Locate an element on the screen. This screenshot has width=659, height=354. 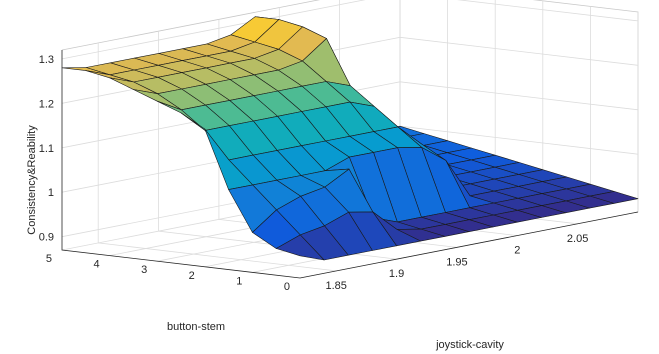
x-tick-label: 1.9 is located at coordinates (396, 274).